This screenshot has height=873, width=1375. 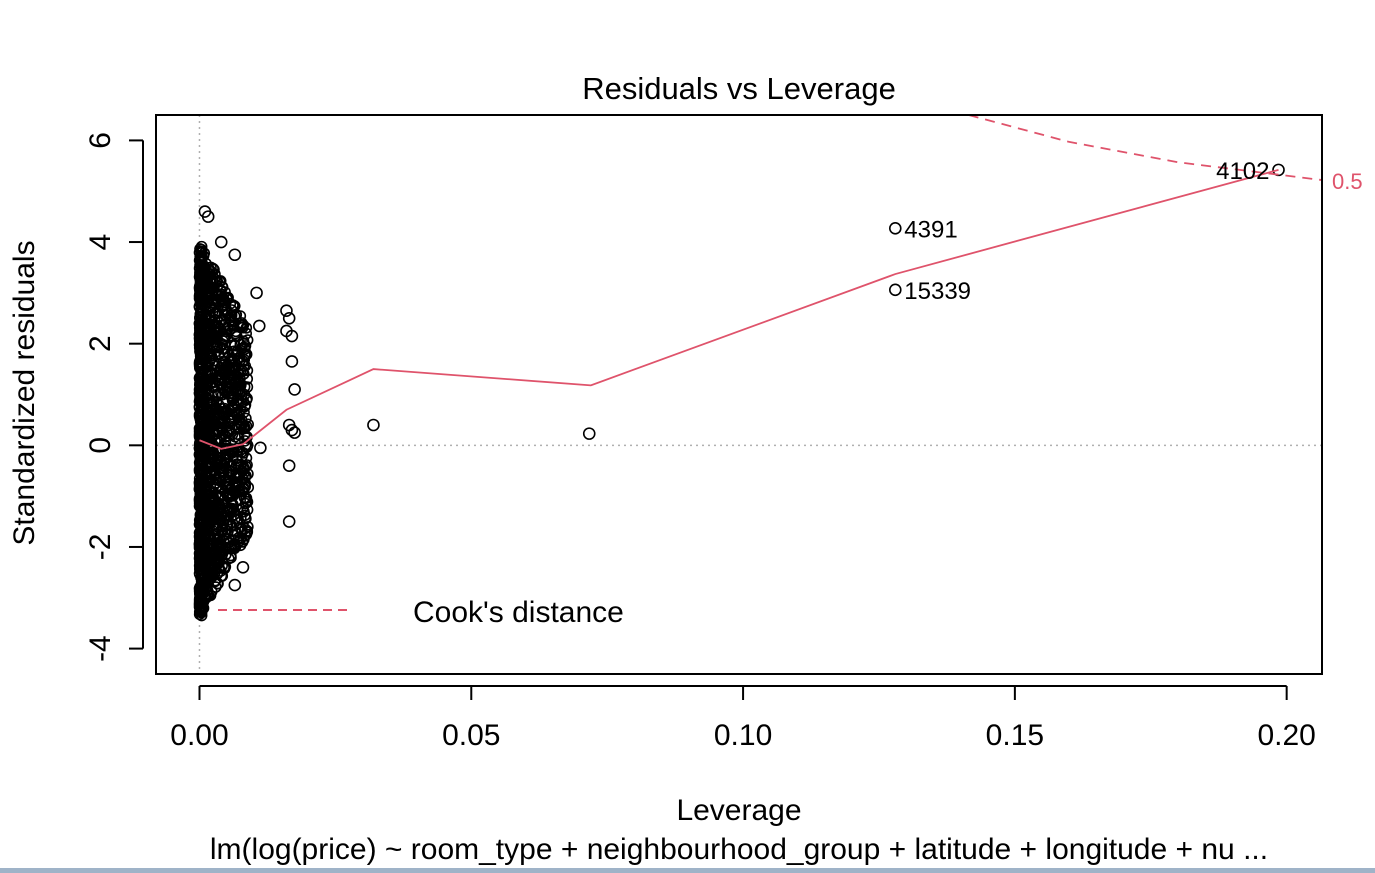 What do you see at coordinates (100, 242) in the screenshot?
I see `y-tick-label: 4` at bounding box center [100, 242].